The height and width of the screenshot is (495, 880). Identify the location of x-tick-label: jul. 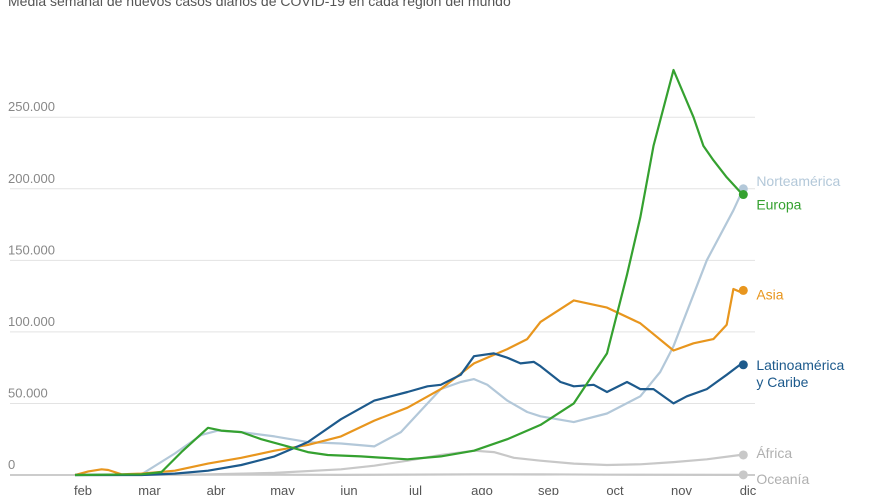
(415, 489).